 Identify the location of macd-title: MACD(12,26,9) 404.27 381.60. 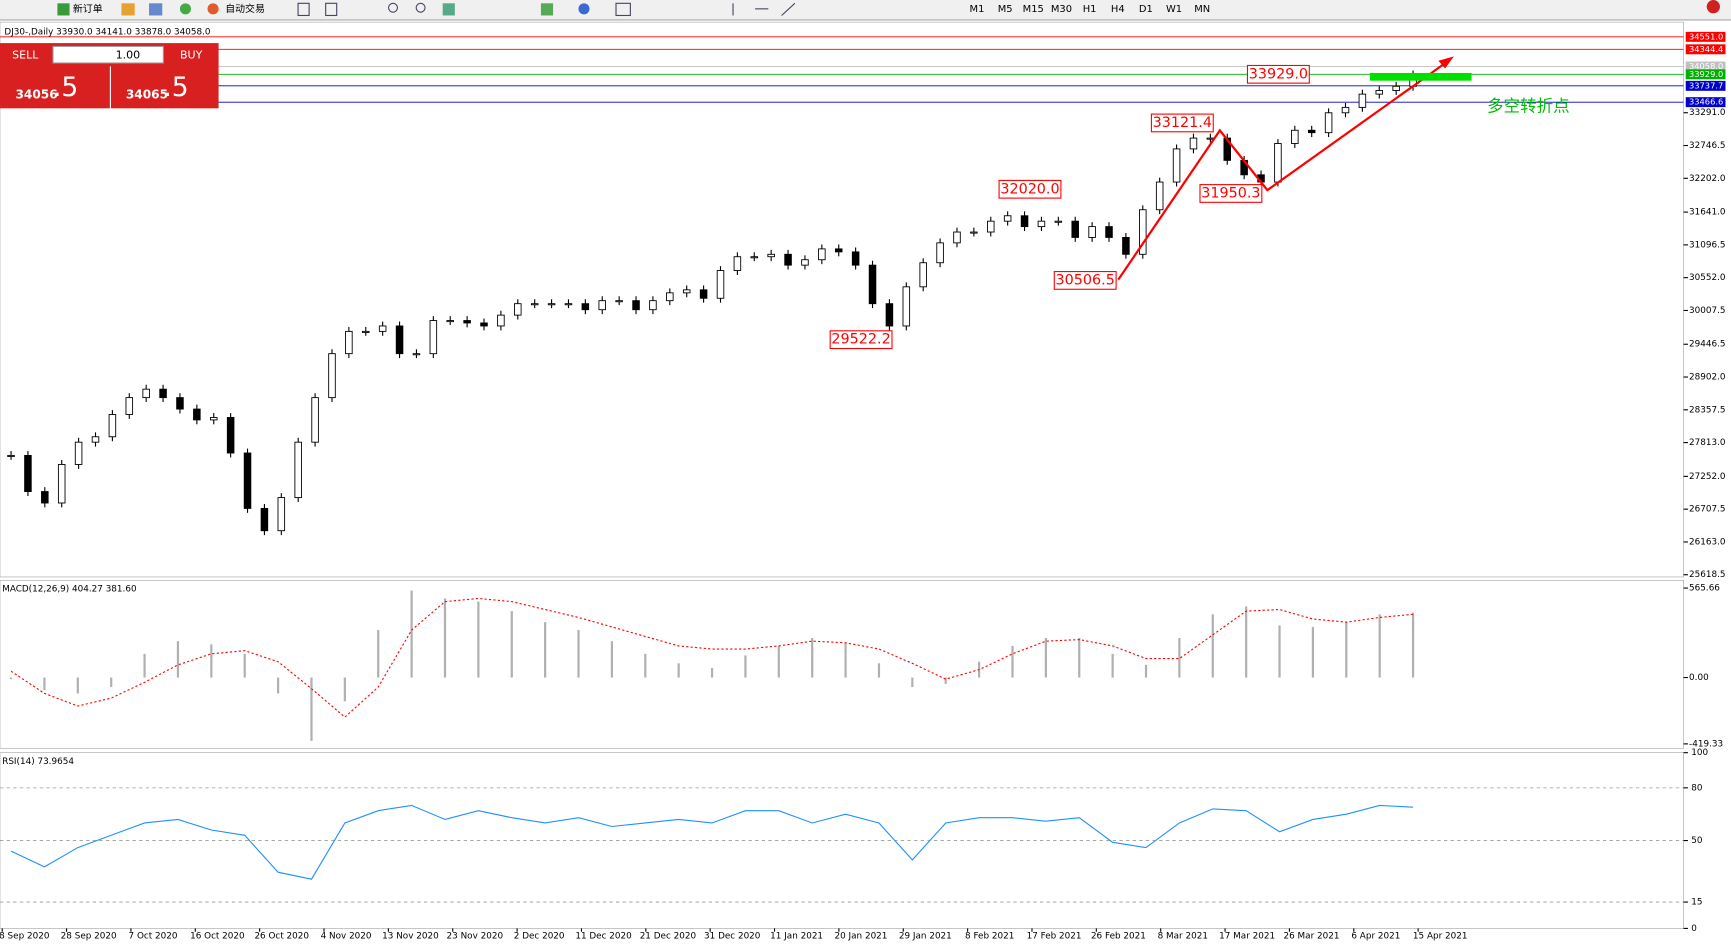
(69, 590).